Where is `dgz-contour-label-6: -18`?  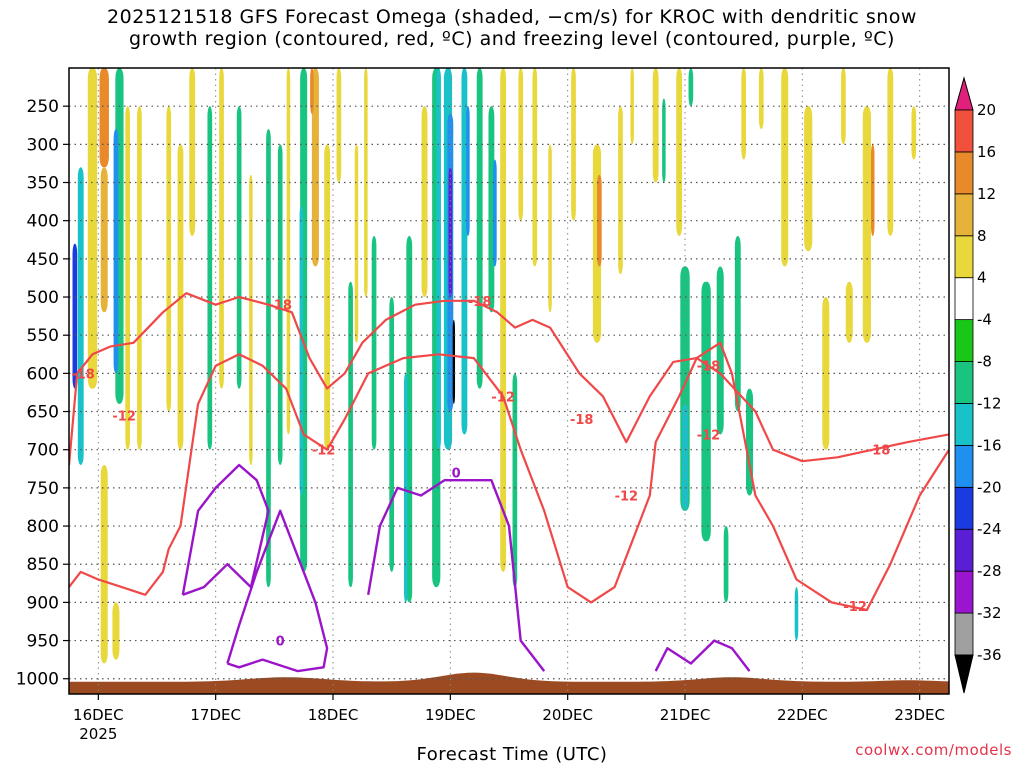 dgz-contour-label-6: -18 is located at coordinates (582, 420).